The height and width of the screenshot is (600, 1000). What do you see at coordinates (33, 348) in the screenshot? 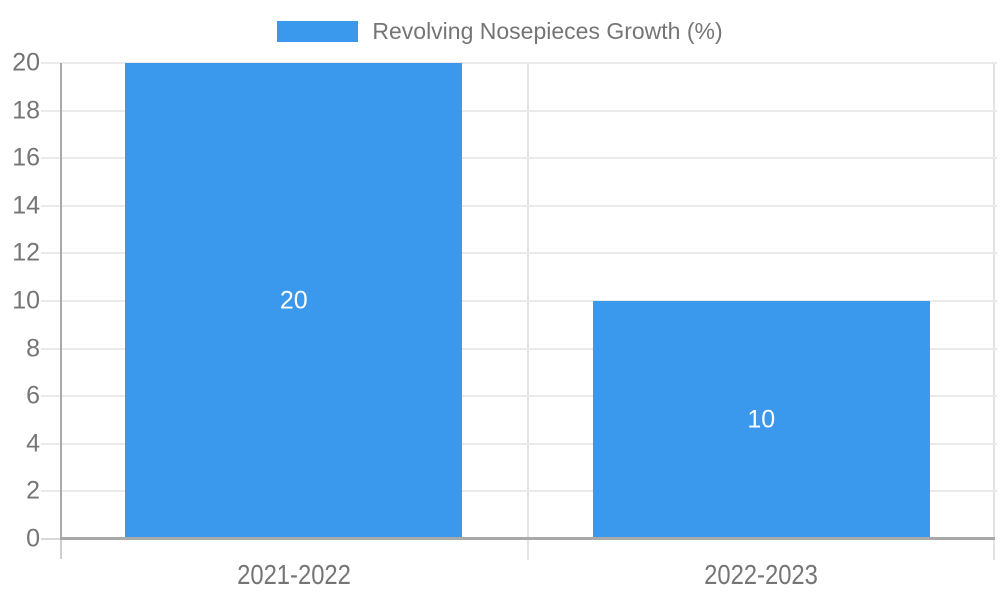
I see `y-tick-label: 8` at bounding box center [33, 348].